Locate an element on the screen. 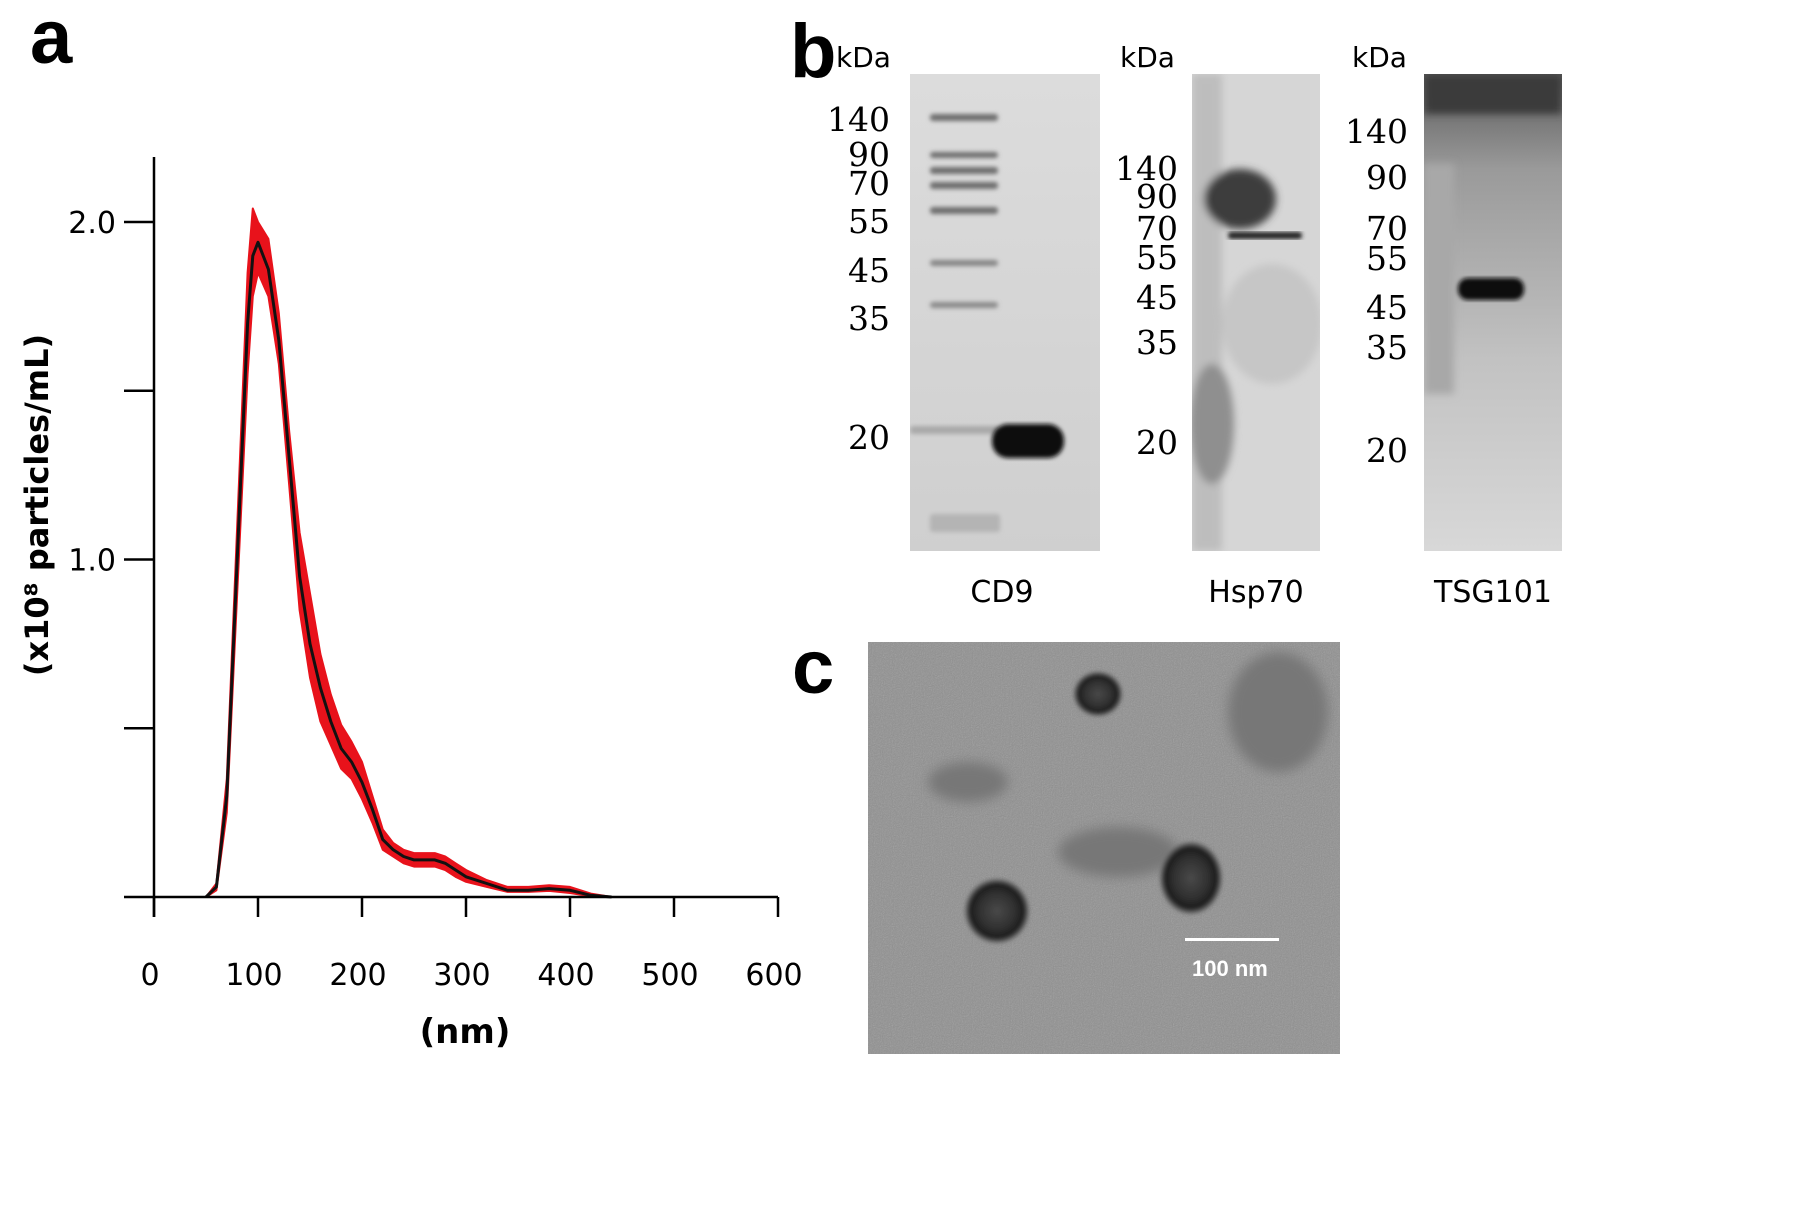 The image size is (1810, 1222). x-tick-label: 600 is located at coordinates (773, 975).